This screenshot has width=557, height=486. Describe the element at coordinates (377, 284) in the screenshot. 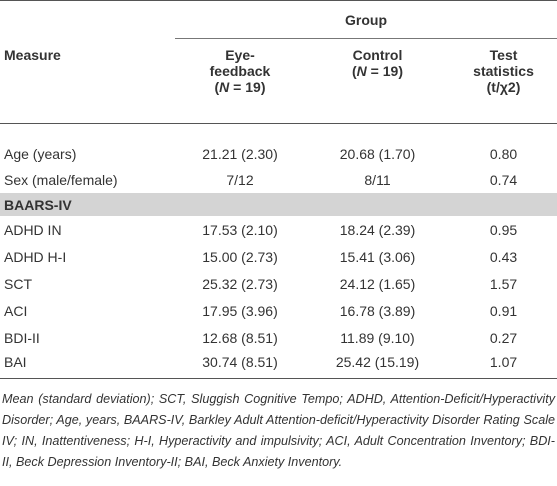

I see `table-cell: 24.12 (1.65)` at that location.